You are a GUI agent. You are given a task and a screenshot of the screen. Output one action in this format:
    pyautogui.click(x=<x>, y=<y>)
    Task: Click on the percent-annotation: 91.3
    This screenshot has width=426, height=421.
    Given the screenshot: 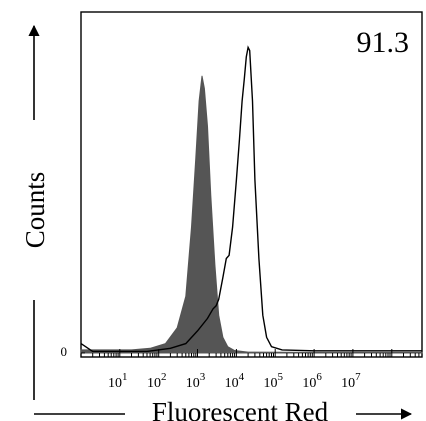 What is the action you would take?
    pyautogui.click(x=383, y=42)
    